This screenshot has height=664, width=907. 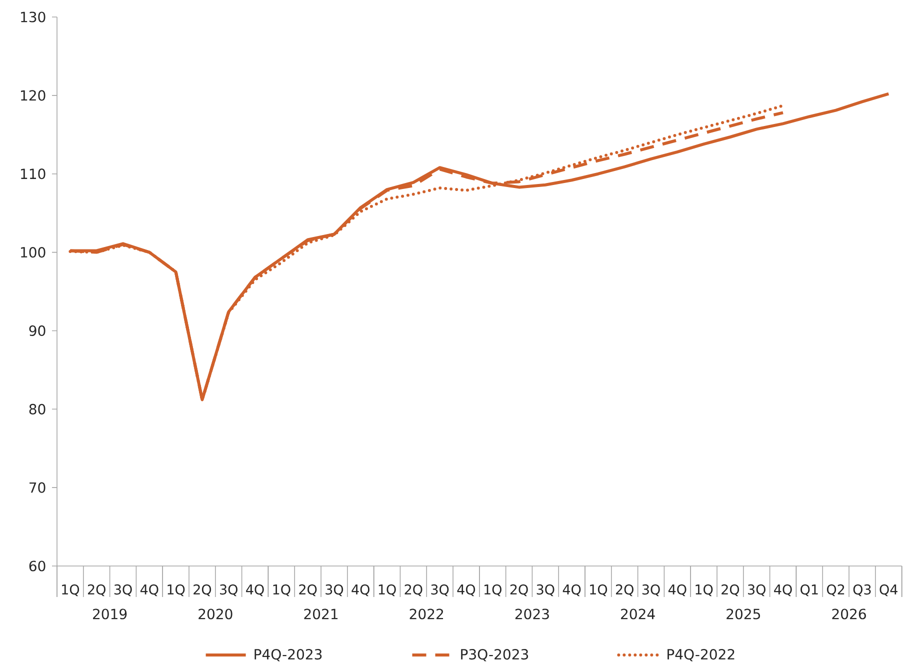 What do you see at coordinates (38, 487) in the screenshot?
I see `y-tick-label: 70` at bounding box center [38, 487].